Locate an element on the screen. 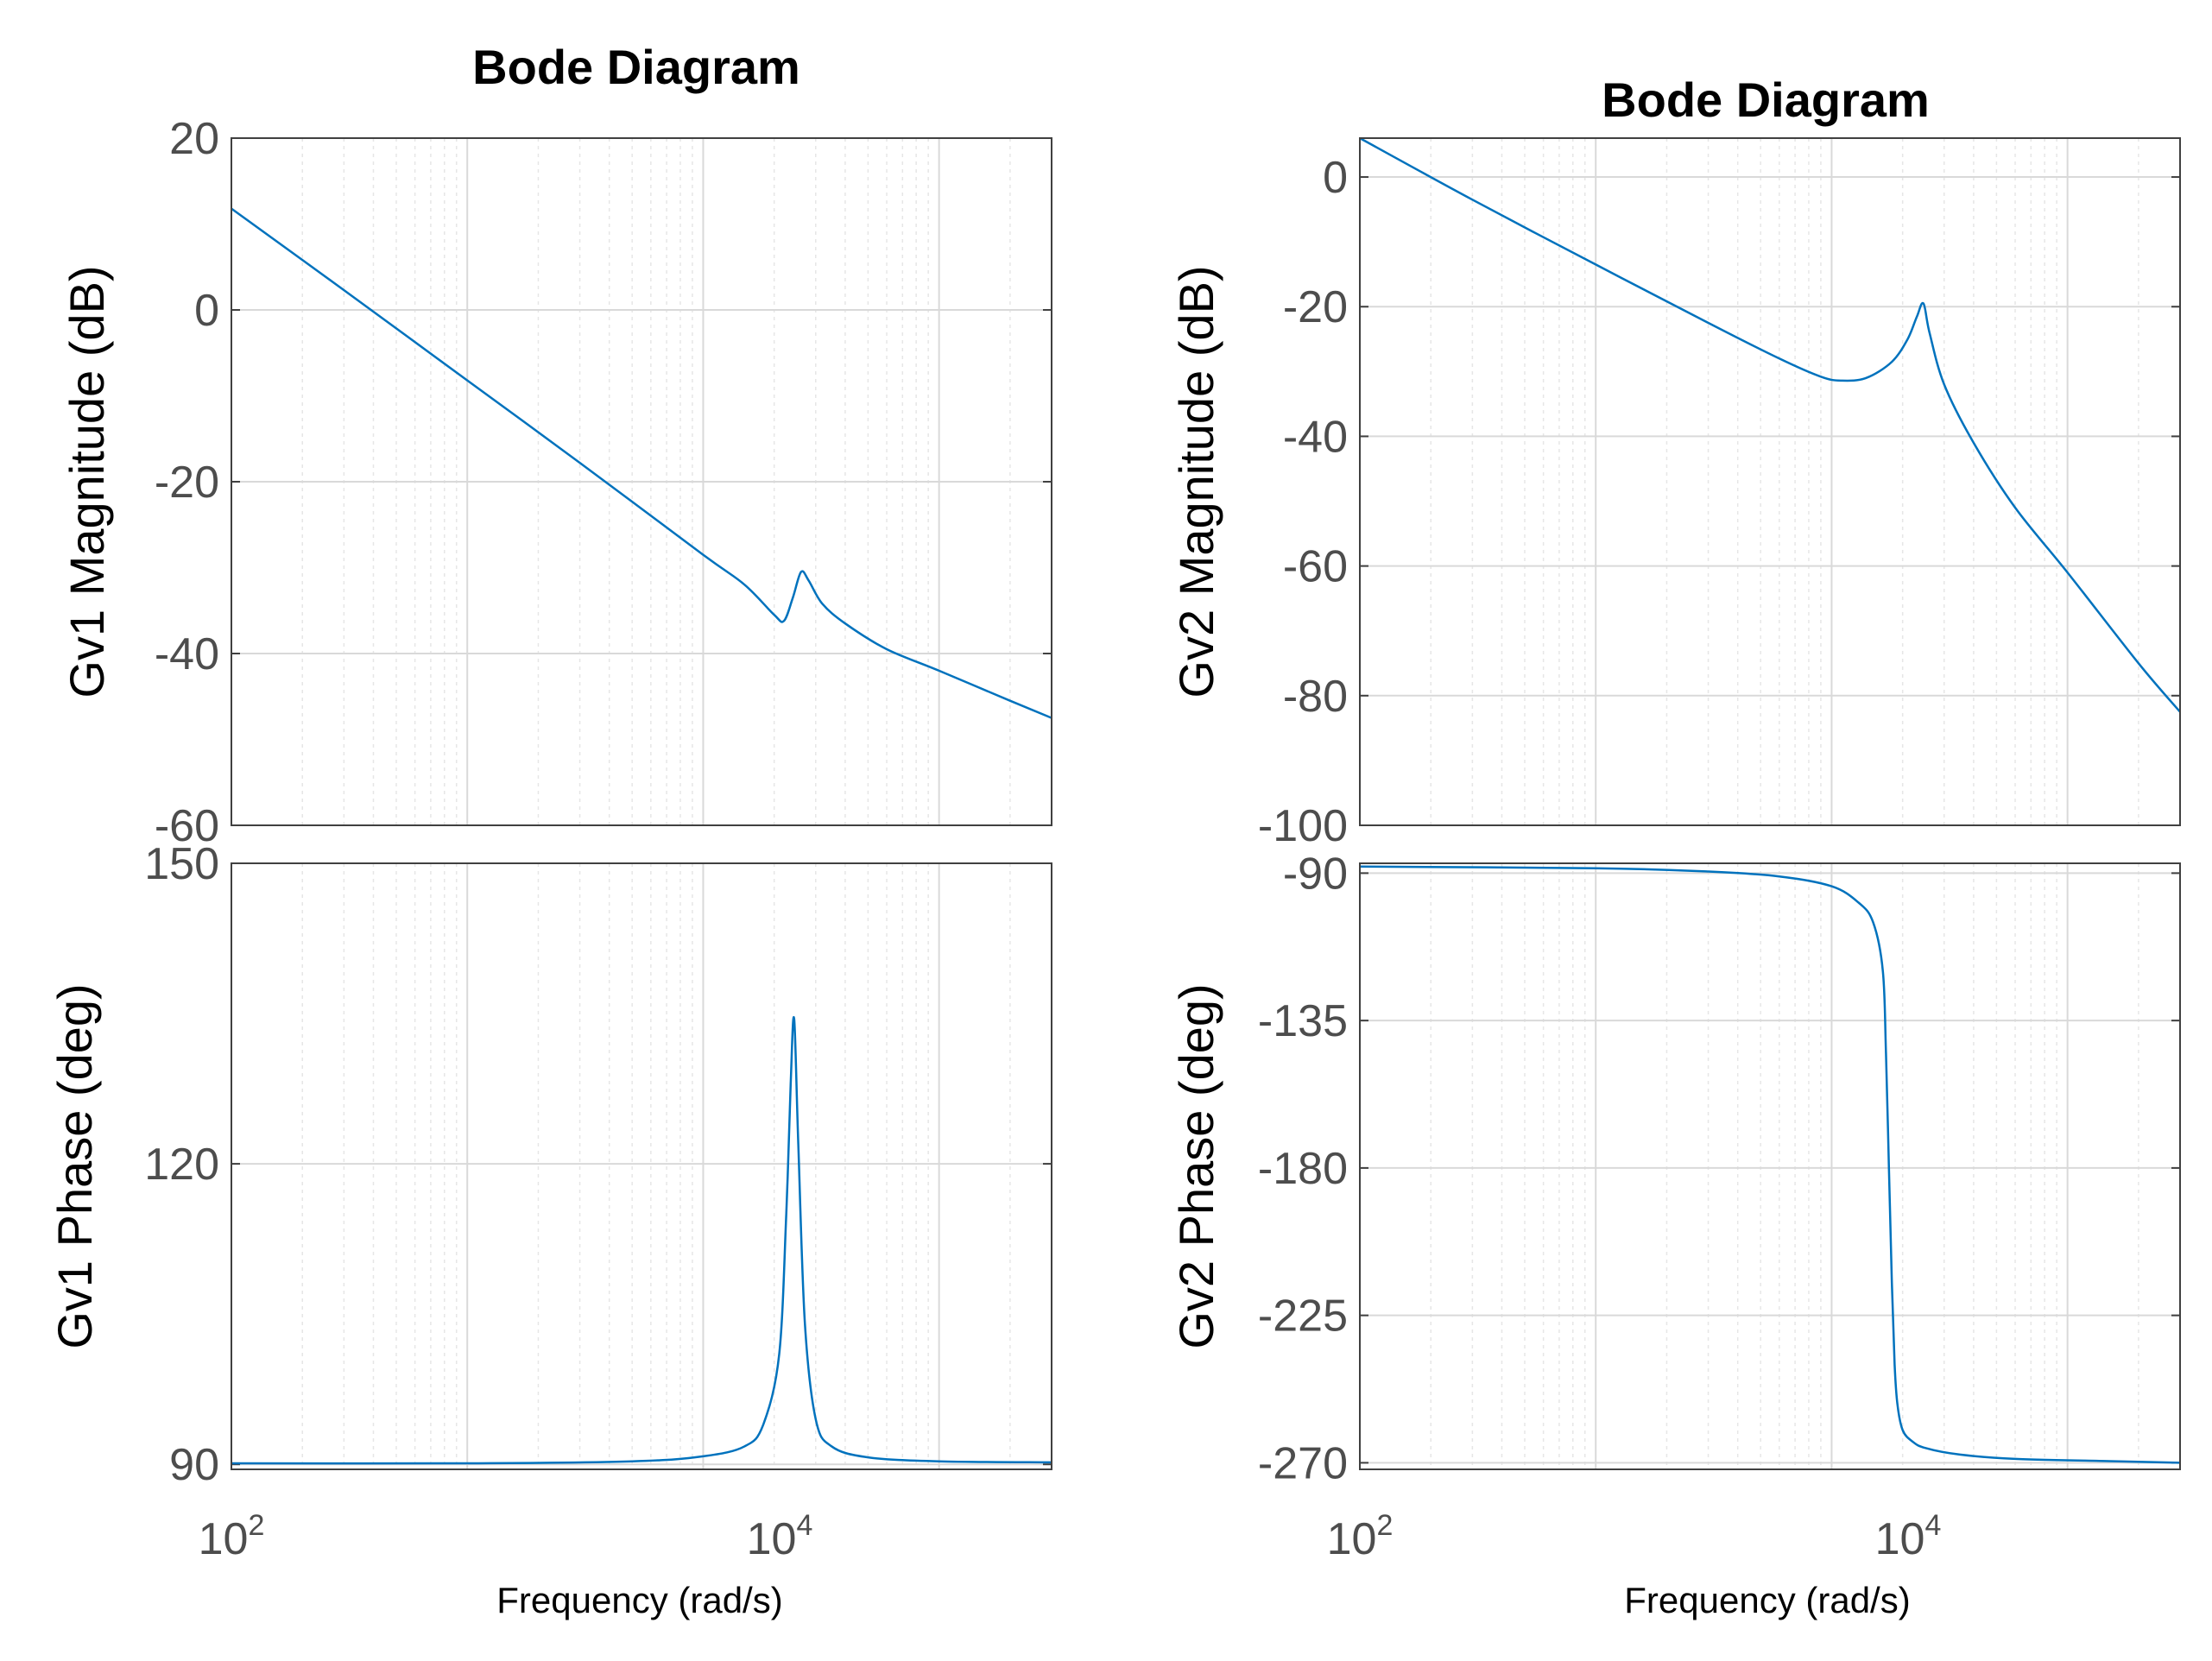 The height and width of the screenshot is (1661, 2212). right-xtick-1e4-base: 10 is located at coordinates (1900, 1539).